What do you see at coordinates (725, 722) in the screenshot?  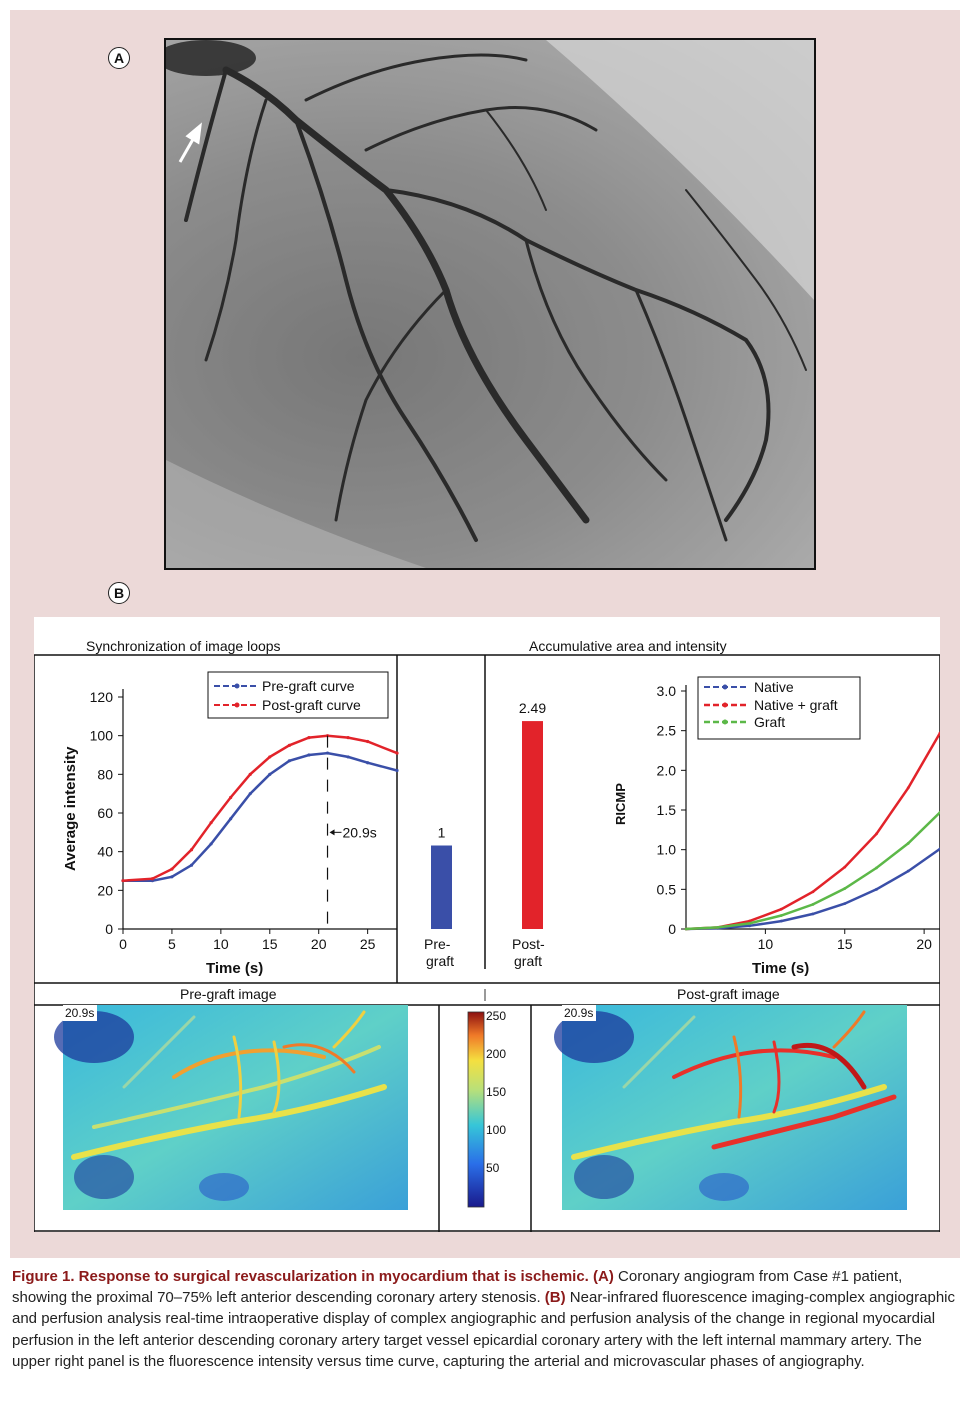 I see `legend-marker-graft` at bounding box center [725, 722].